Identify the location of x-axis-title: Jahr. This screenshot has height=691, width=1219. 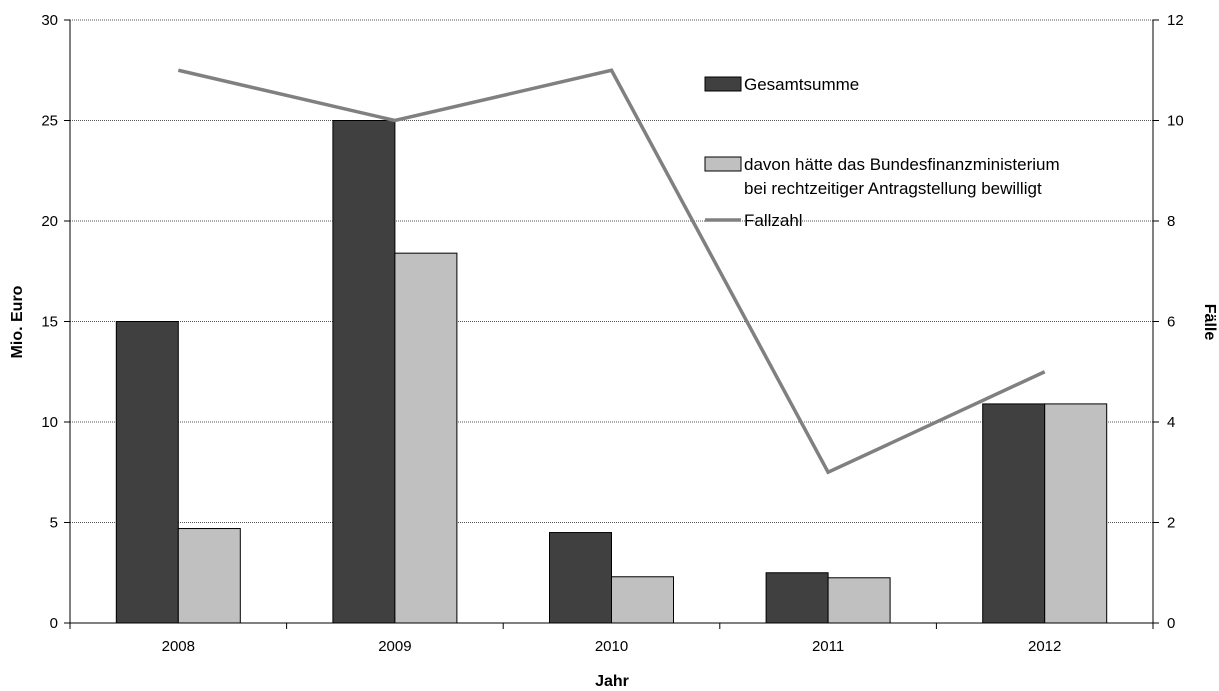
(612, 681).